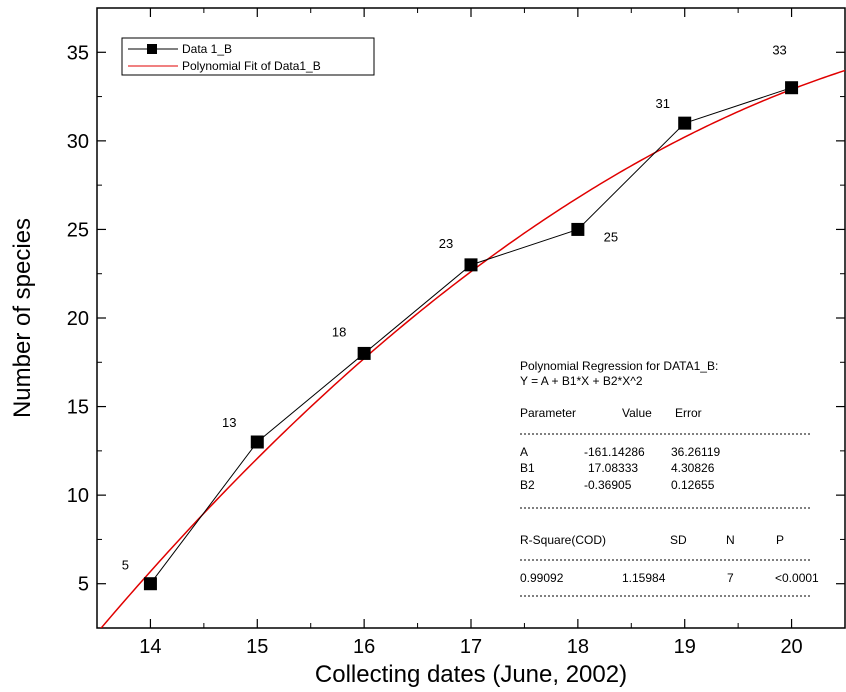  Describe the element at coordinates (614, 452) in the screenshot. I see `param-a-value: -161.14286` at that location.